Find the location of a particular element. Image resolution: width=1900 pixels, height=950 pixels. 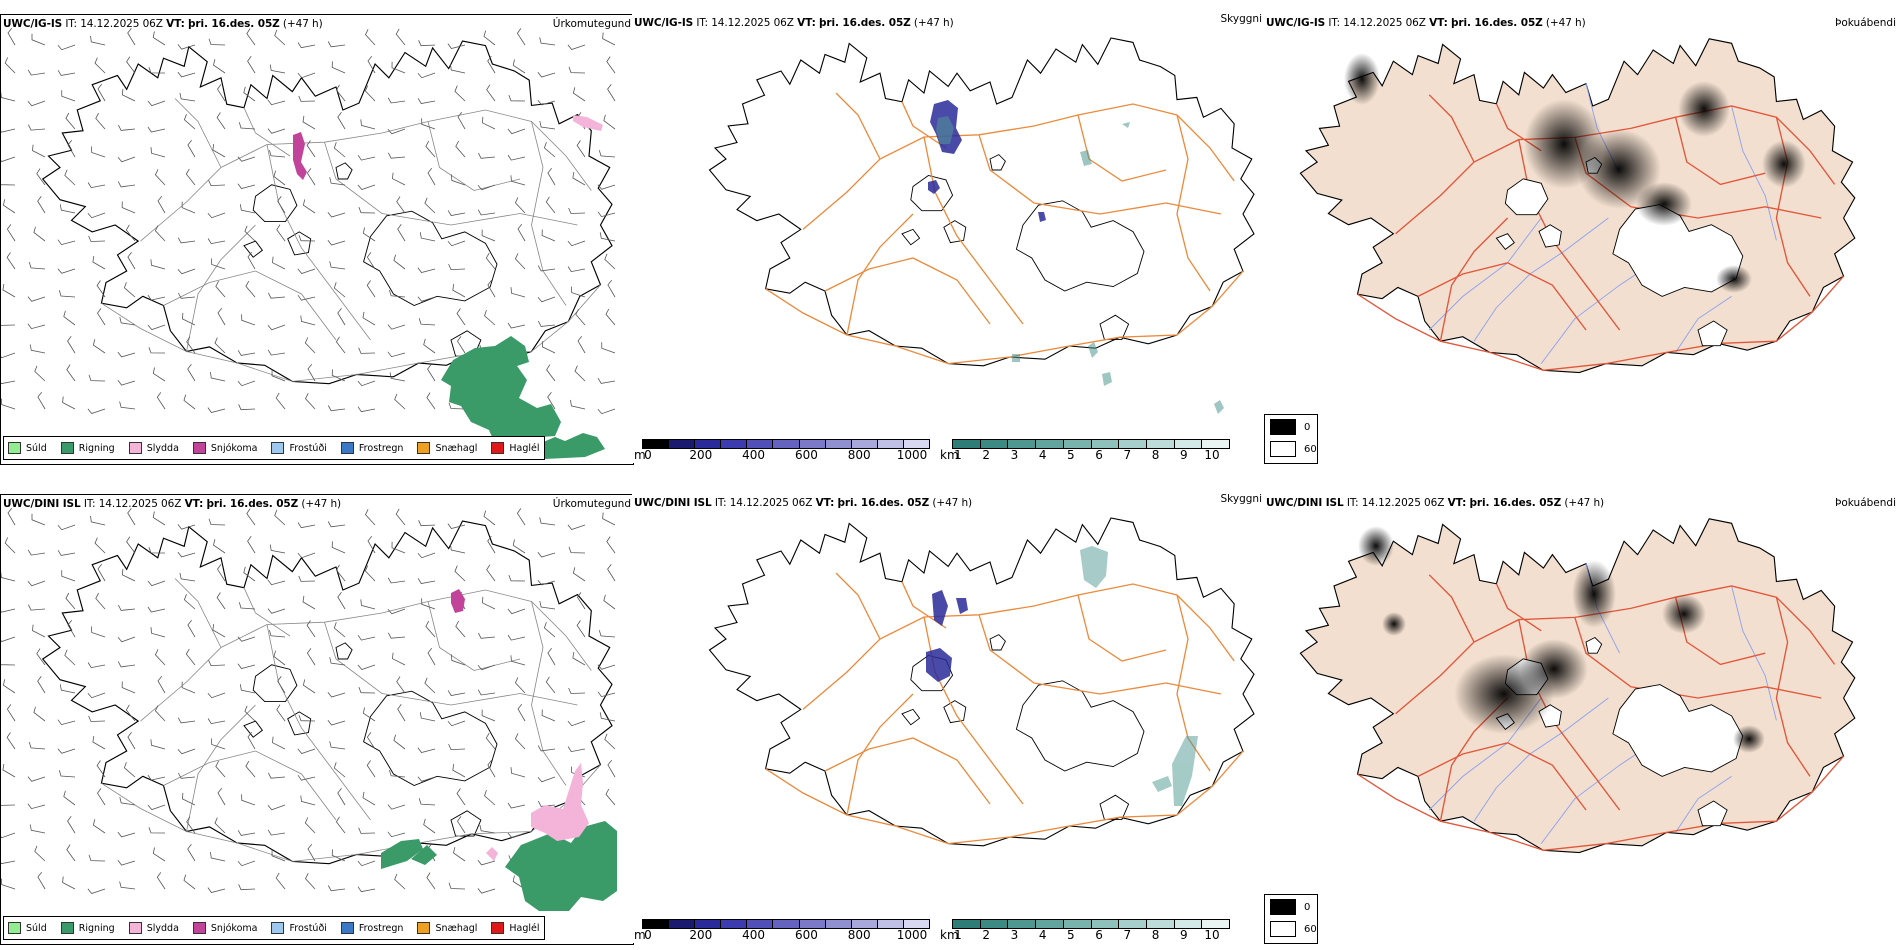

colorbar-tick-label: 1000 is located at coordinates (912, 455).